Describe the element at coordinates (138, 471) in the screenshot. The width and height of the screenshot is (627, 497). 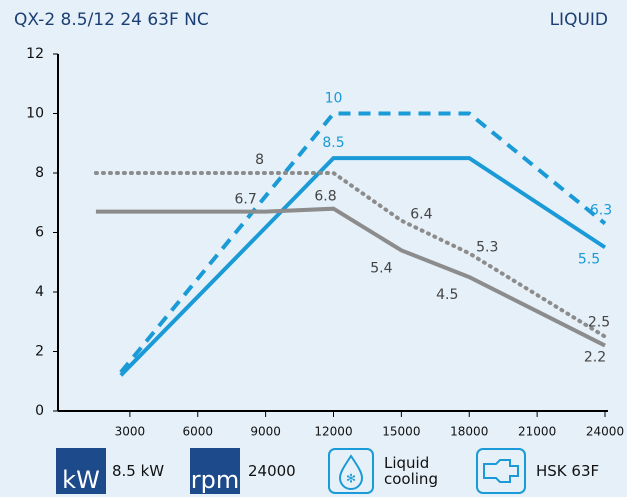
I see `legend-label: 8.5 kW` at that location.